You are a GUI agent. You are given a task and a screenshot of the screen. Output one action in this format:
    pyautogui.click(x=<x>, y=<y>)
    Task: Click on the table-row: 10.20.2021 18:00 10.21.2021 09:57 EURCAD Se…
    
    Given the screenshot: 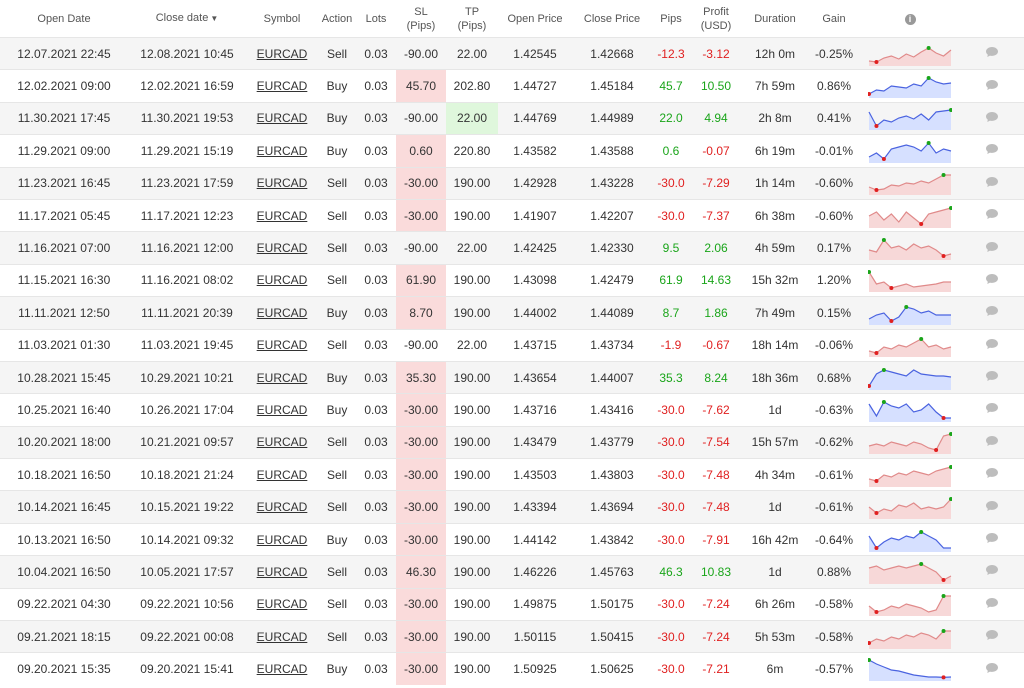 What is the action you would take?
    pyautogui.click(x=512, y=442)
    